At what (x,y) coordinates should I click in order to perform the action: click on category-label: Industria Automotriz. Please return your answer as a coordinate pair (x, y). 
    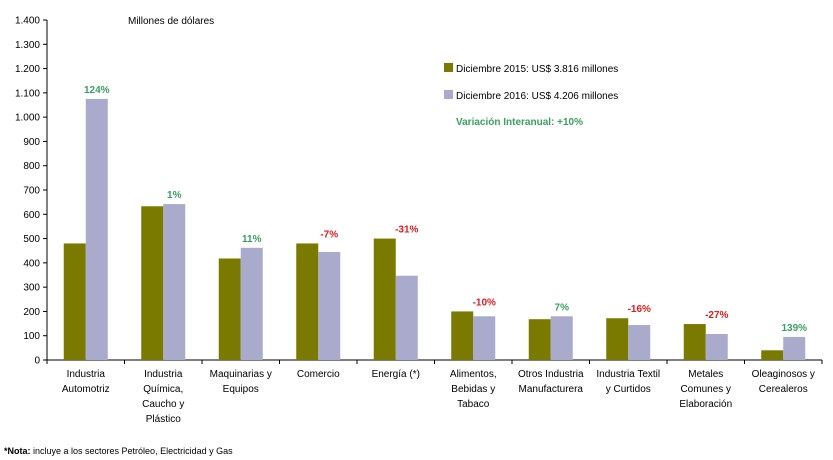
    Looking at the image, I should click on (86, 382).